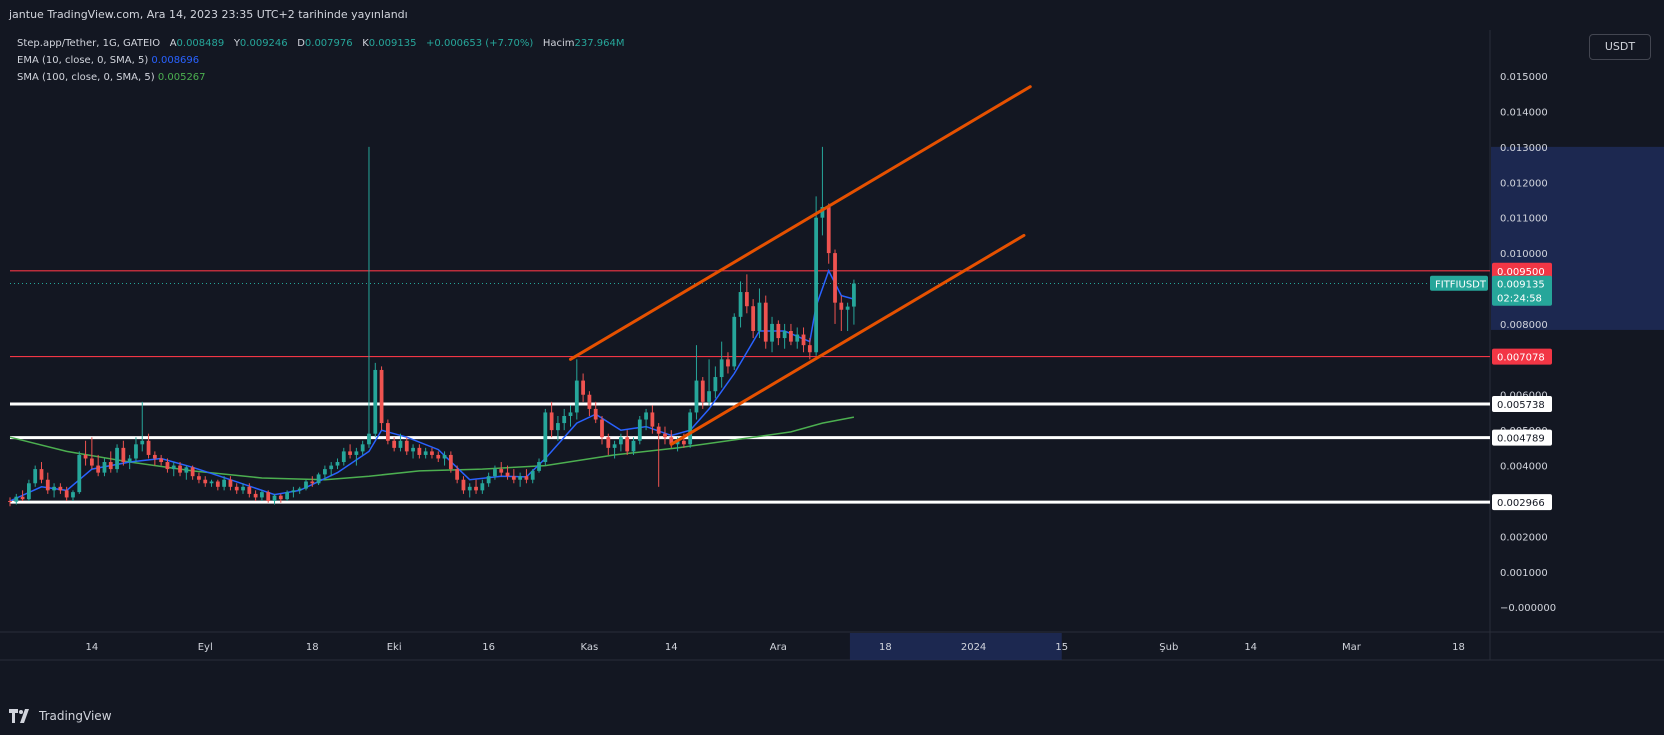  What do you see at coordinates (1522, 270) in the screenshot?
I see `resistance-price-tag: 0.009500` at bounding box center [1522, 270].